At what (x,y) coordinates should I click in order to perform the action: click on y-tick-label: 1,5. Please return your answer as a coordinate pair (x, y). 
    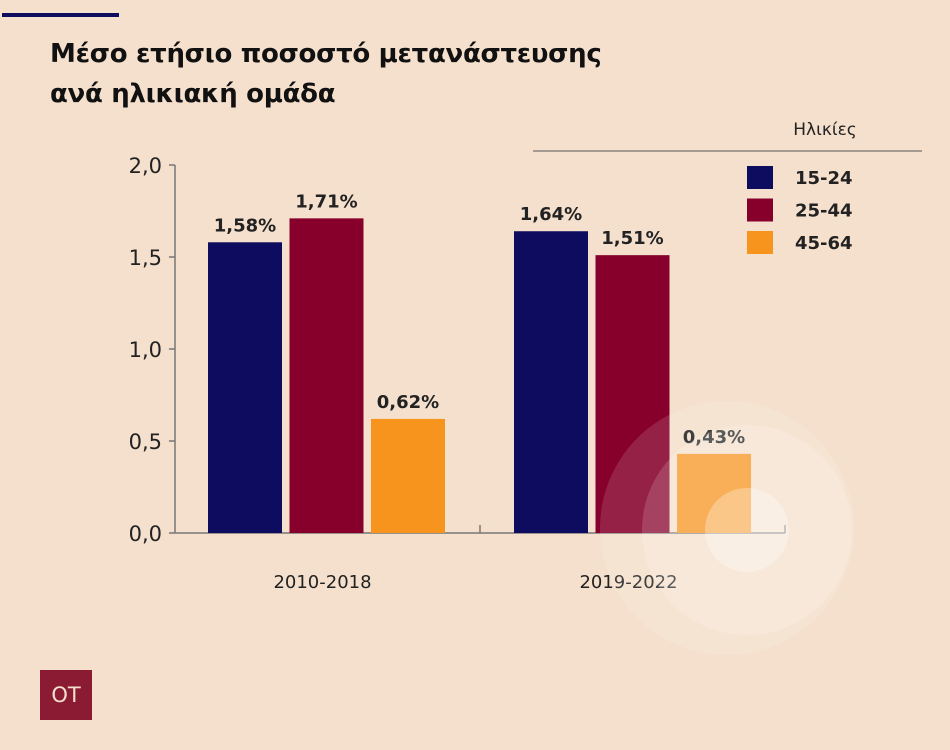
    Looking at the image, I should click on (145, 258).